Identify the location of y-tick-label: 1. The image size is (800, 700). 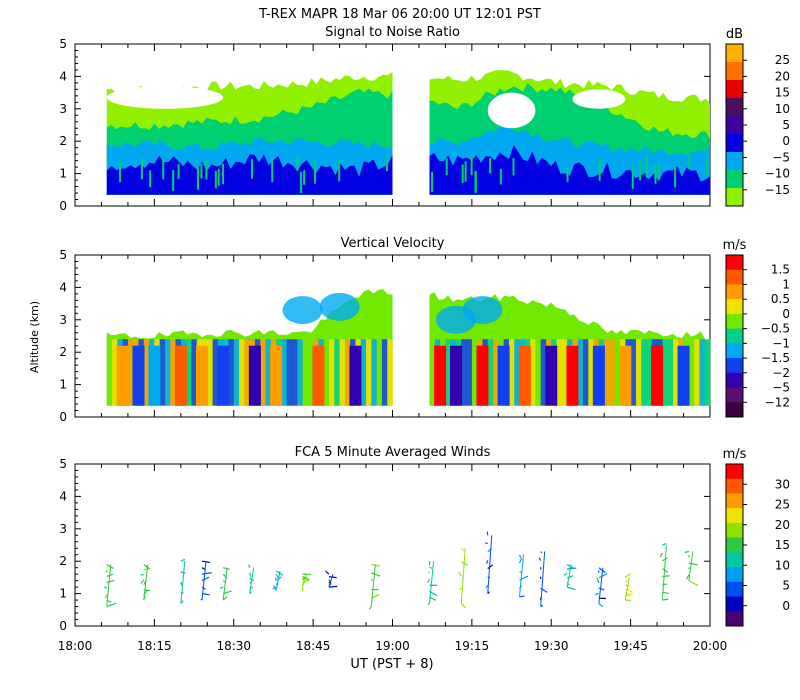
(63, 174).